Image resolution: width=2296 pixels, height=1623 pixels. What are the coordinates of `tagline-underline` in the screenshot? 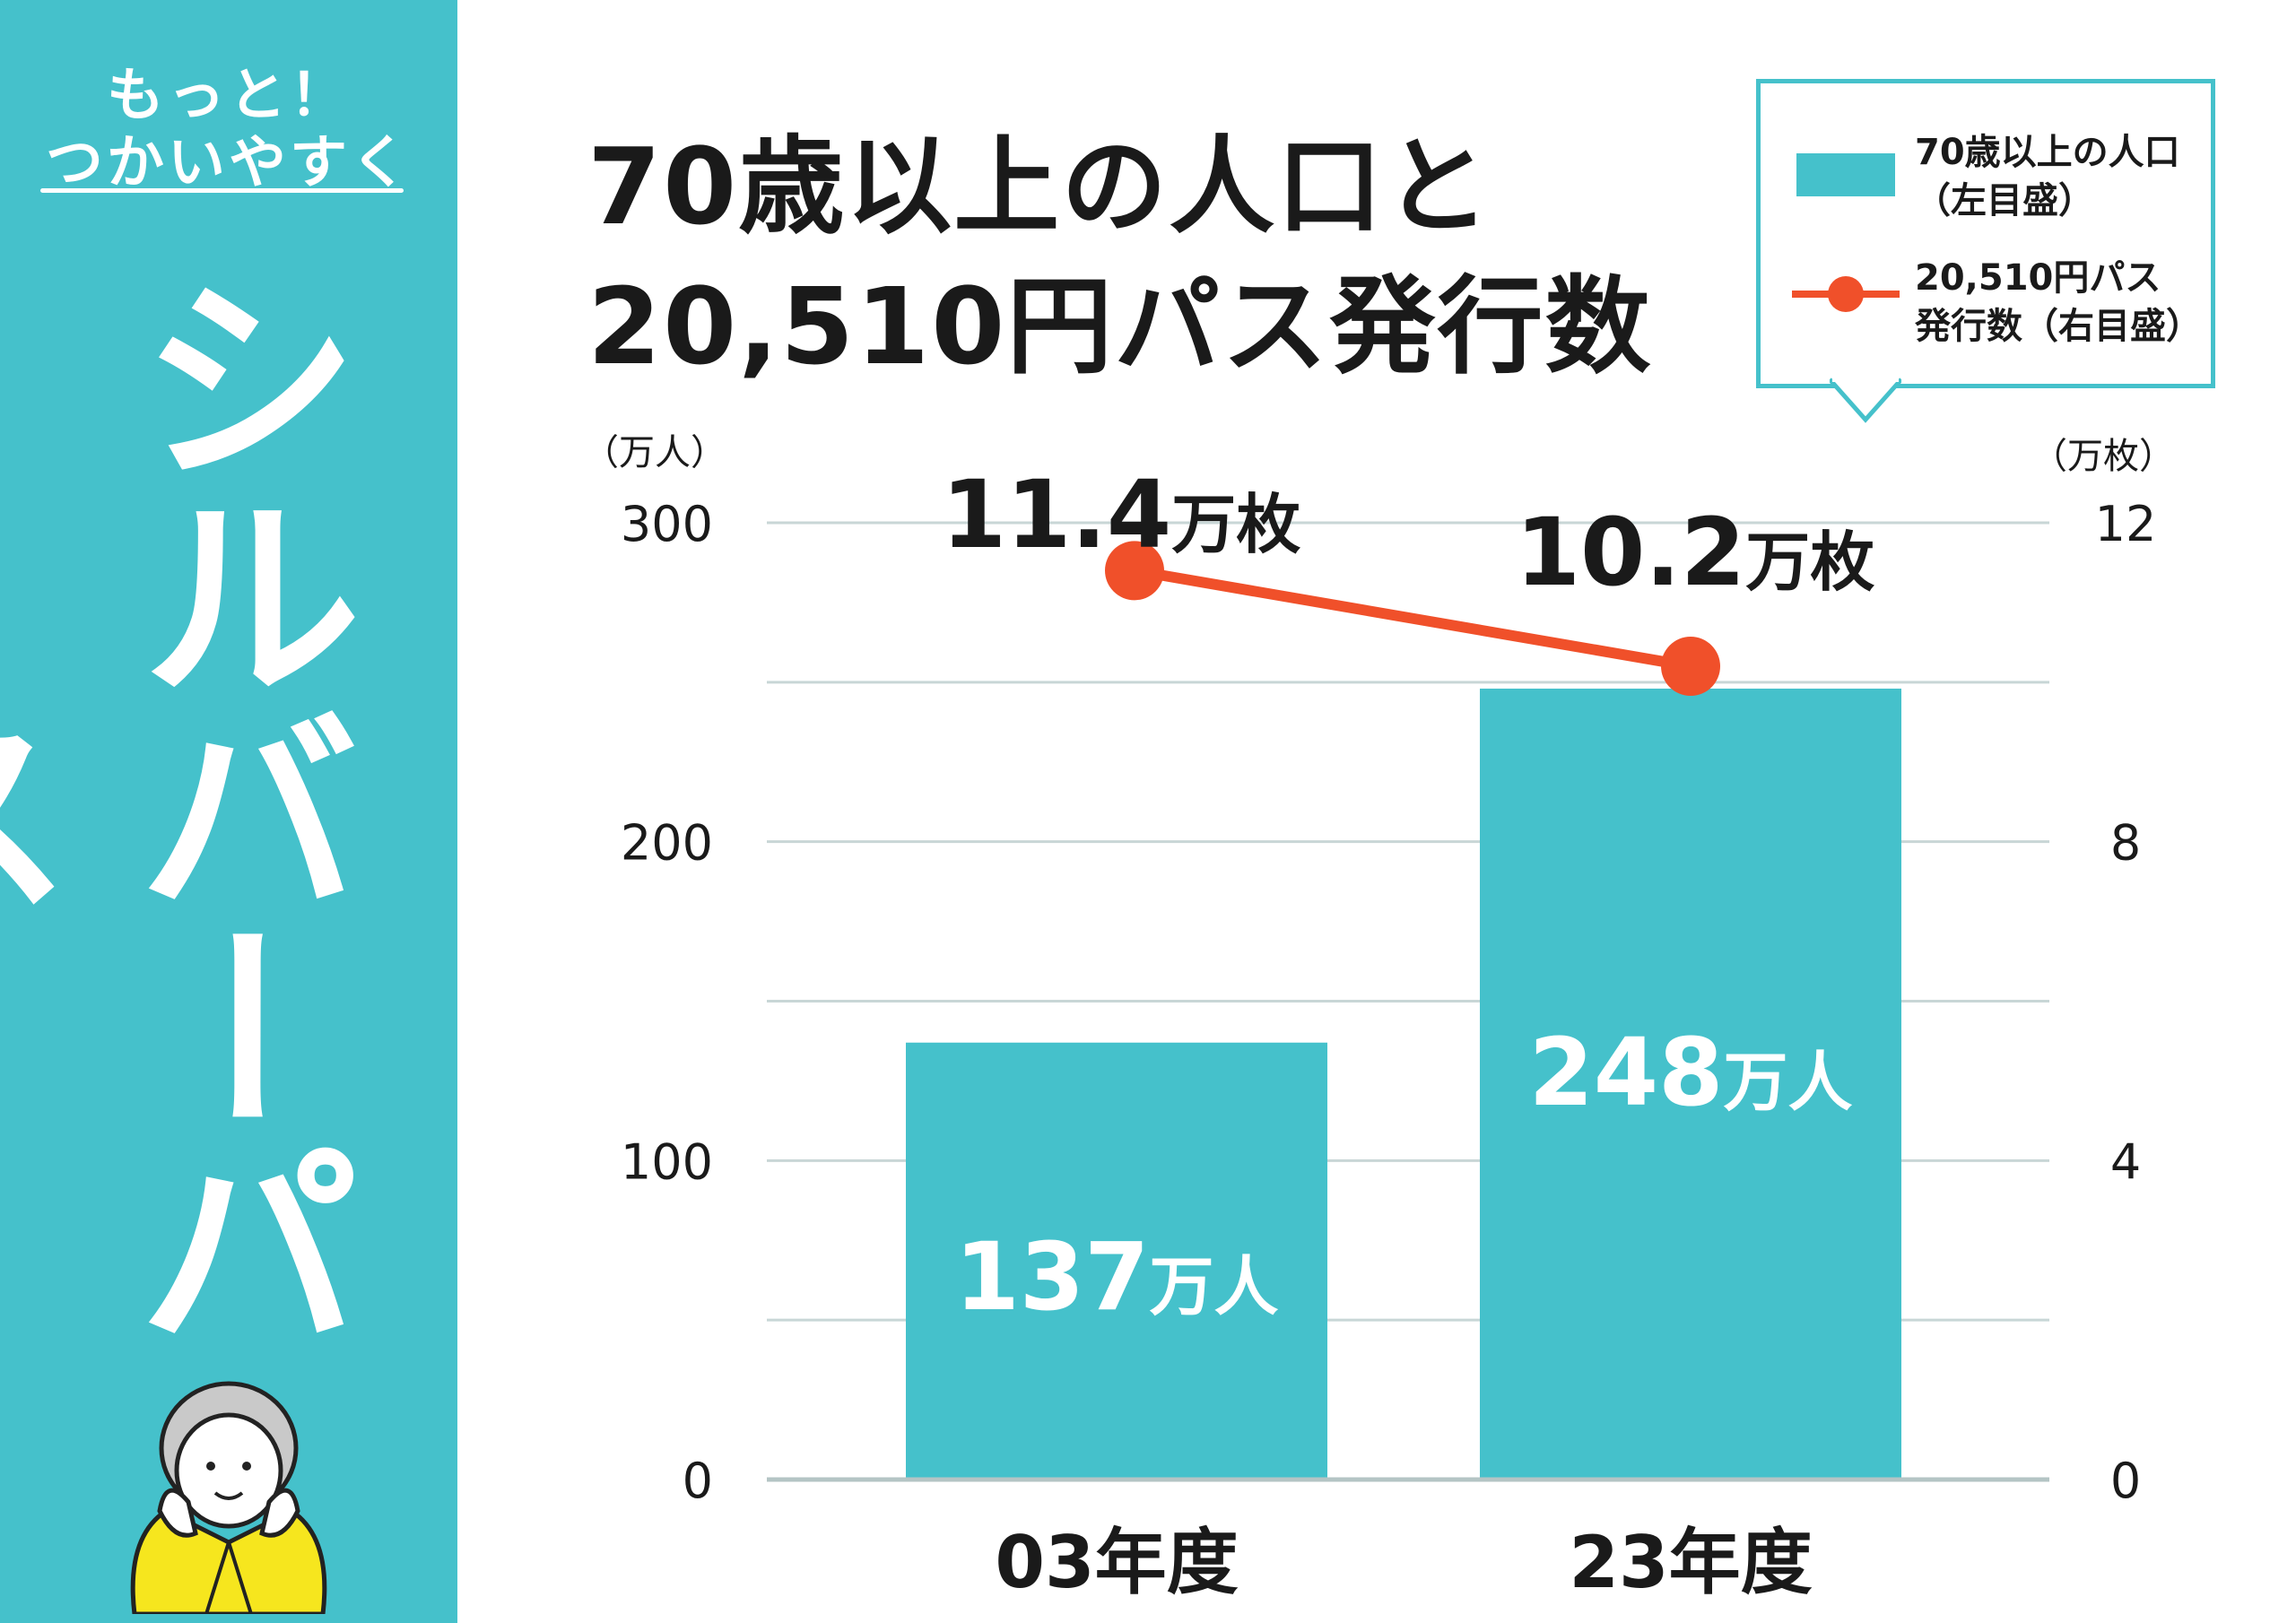 It's located at (222, 190).